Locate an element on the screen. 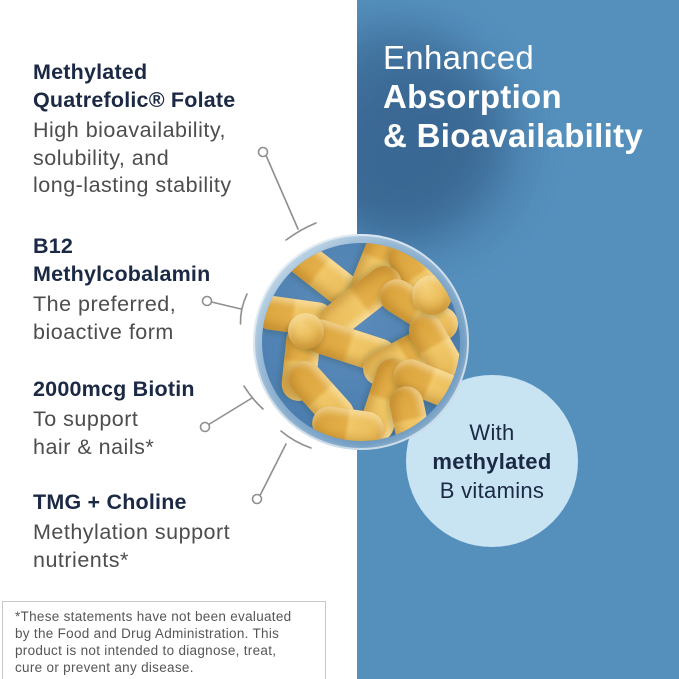  feature-title: TMG + Choline is located at coordinates (110, 502).